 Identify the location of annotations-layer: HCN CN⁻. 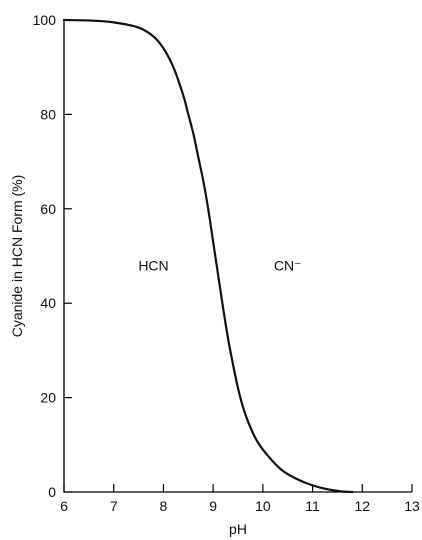
(219, 265).